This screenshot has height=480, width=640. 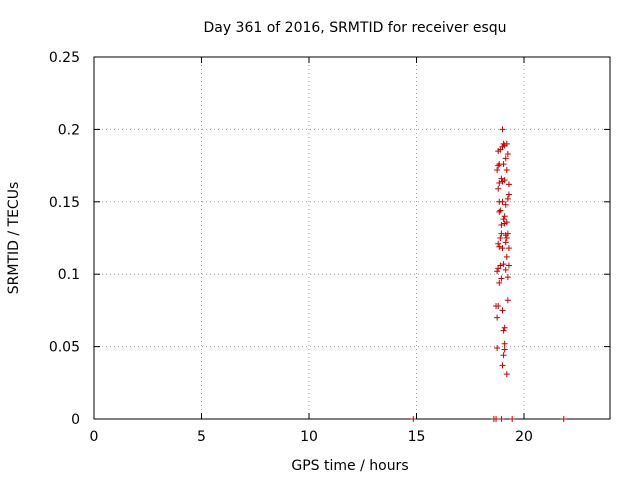 I want to click on x-tick-label: 10, so click(x=309, y=437).